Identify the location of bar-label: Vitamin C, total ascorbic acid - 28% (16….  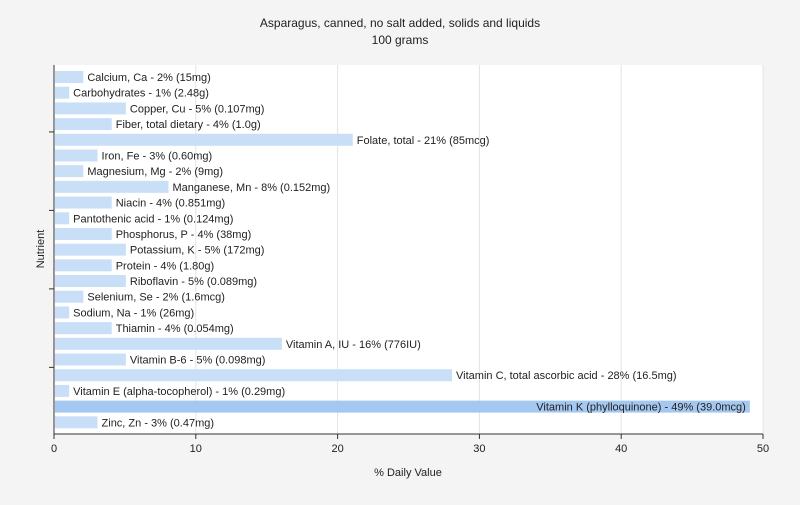
(566, 376).